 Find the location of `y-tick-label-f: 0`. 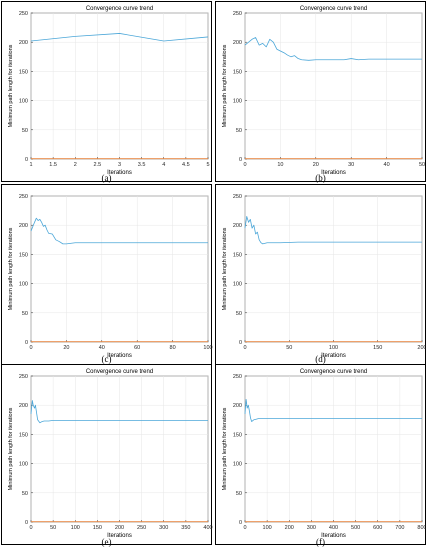

y-tick-label-f: 0 is located at coordinates (240, 523).